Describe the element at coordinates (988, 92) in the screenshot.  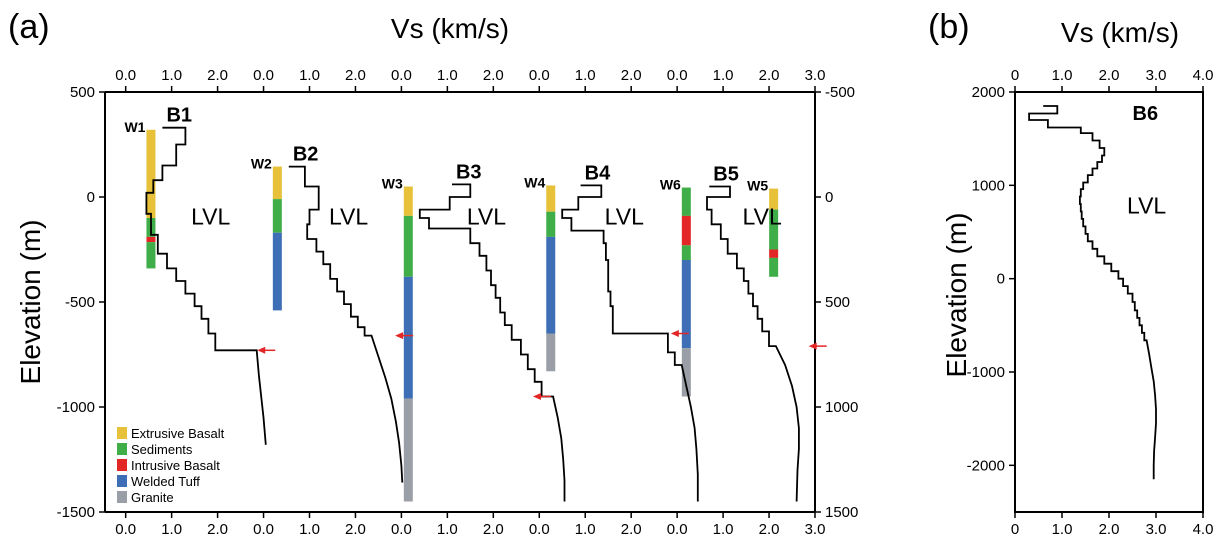
I see `left-tick-label: 2000` at that location.